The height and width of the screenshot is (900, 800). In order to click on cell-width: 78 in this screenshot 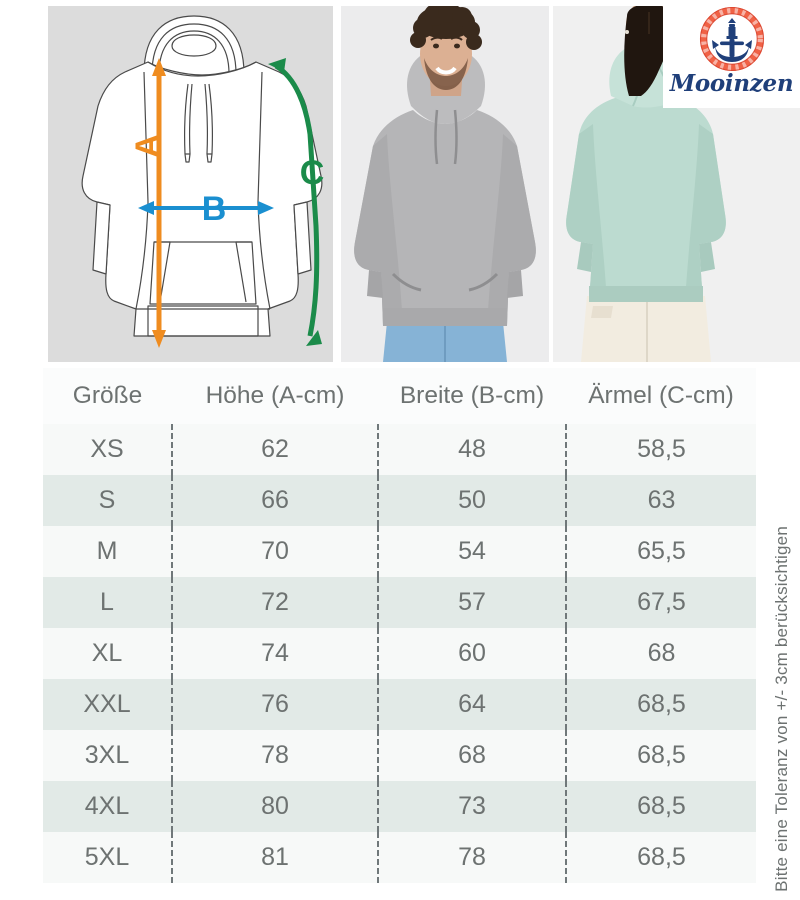, I will do `click(471, 857)`.